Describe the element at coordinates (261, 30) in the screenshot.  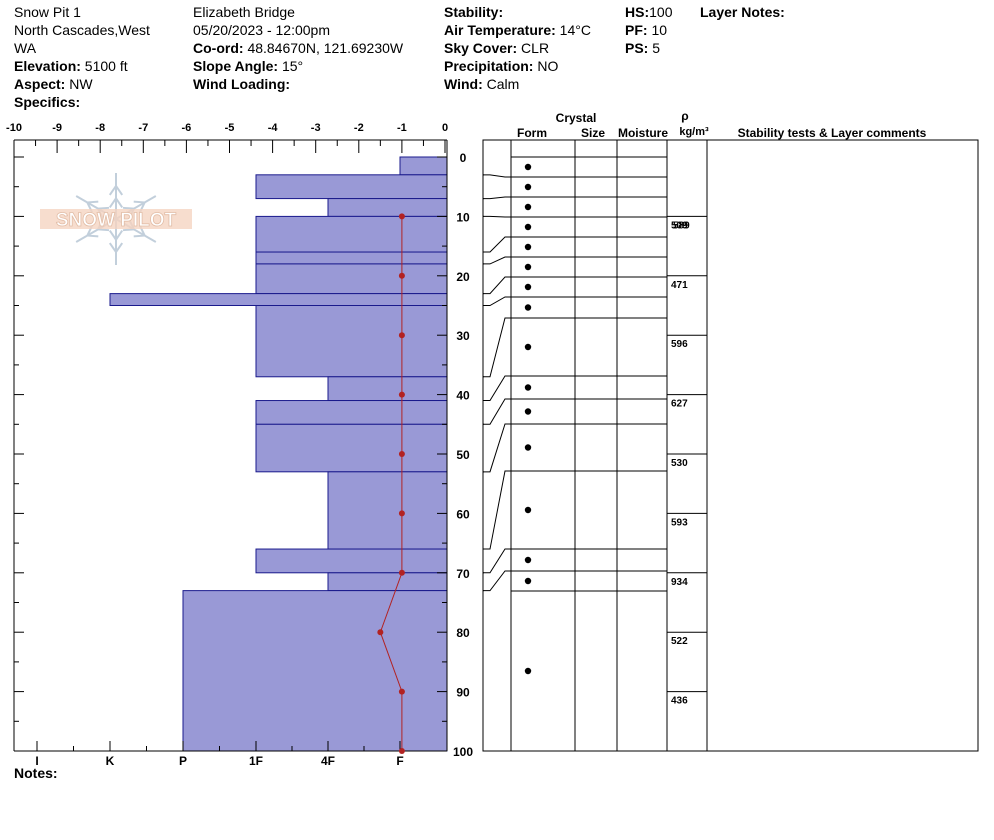
I see `observation-datetime: 05/20/2023 - 12:00pm` at that location.